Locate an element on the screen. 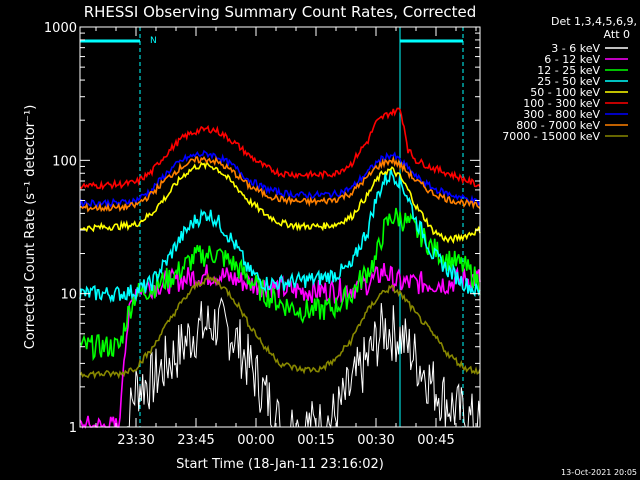  y-tick-label: 1 is located at coordinates (73, 428).